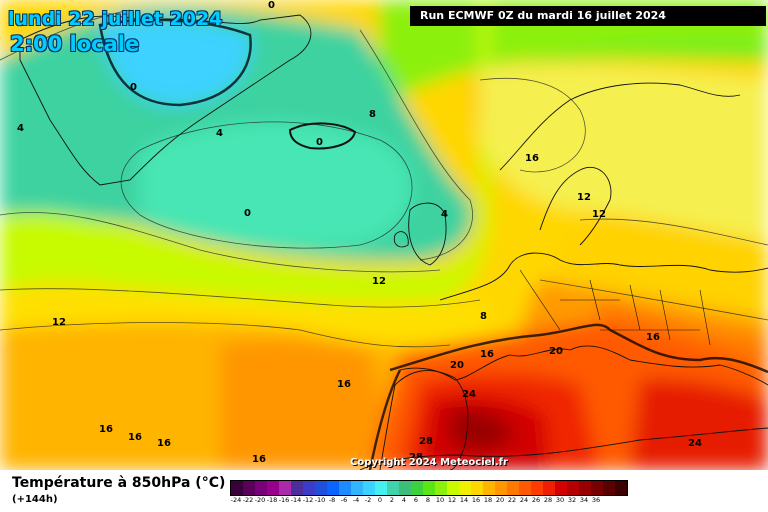 Image resolution: width=768 pixels, height=512 pixels. I want to click on legend-tick-label: 30, so click(560, 500).